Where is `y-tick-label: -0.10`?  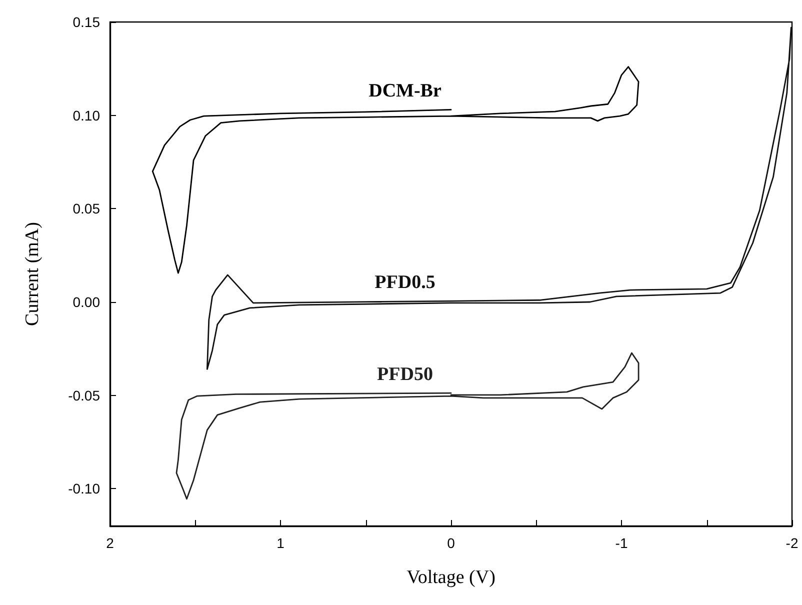
y-tick-label: -0.10 is located at coordinates (84, 488).